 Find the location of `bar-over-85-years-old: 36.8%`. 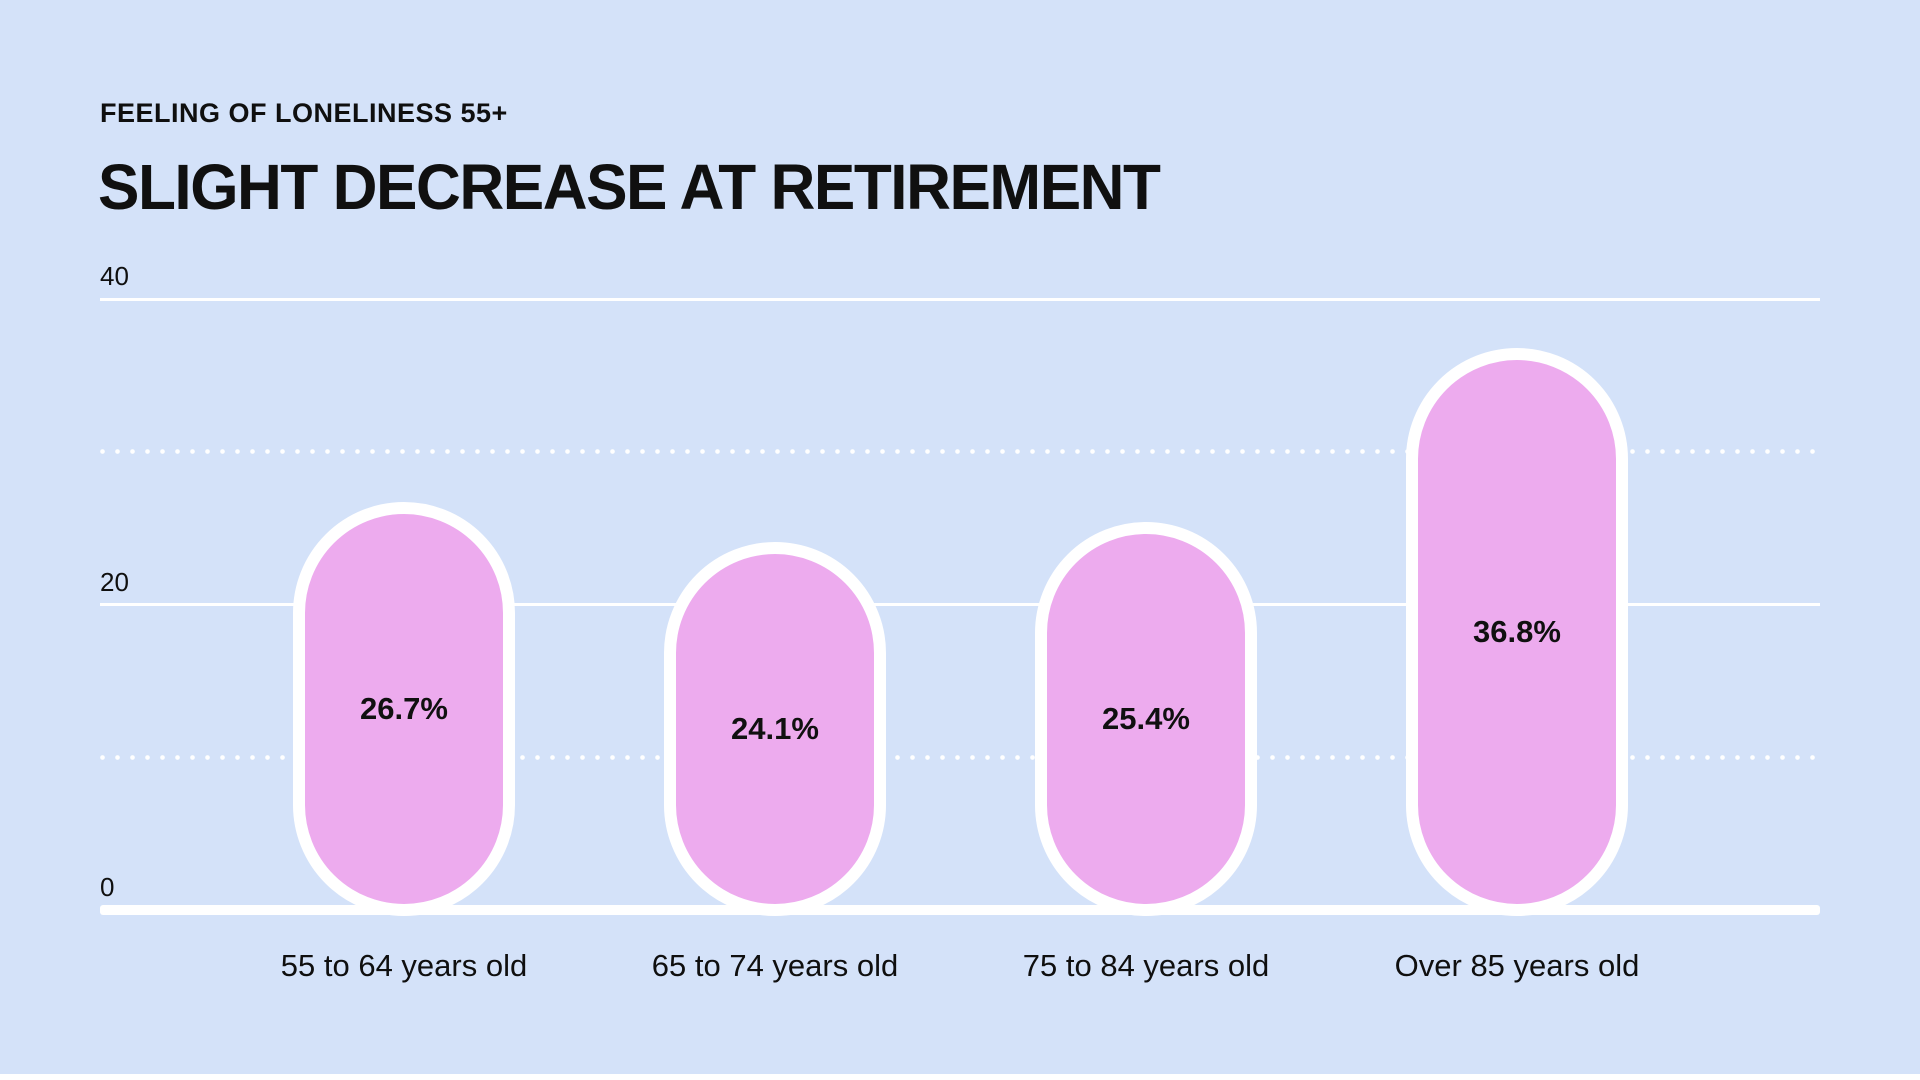

bar-over-85-years-old: 36.8% is located at coordinates (1517, 632).